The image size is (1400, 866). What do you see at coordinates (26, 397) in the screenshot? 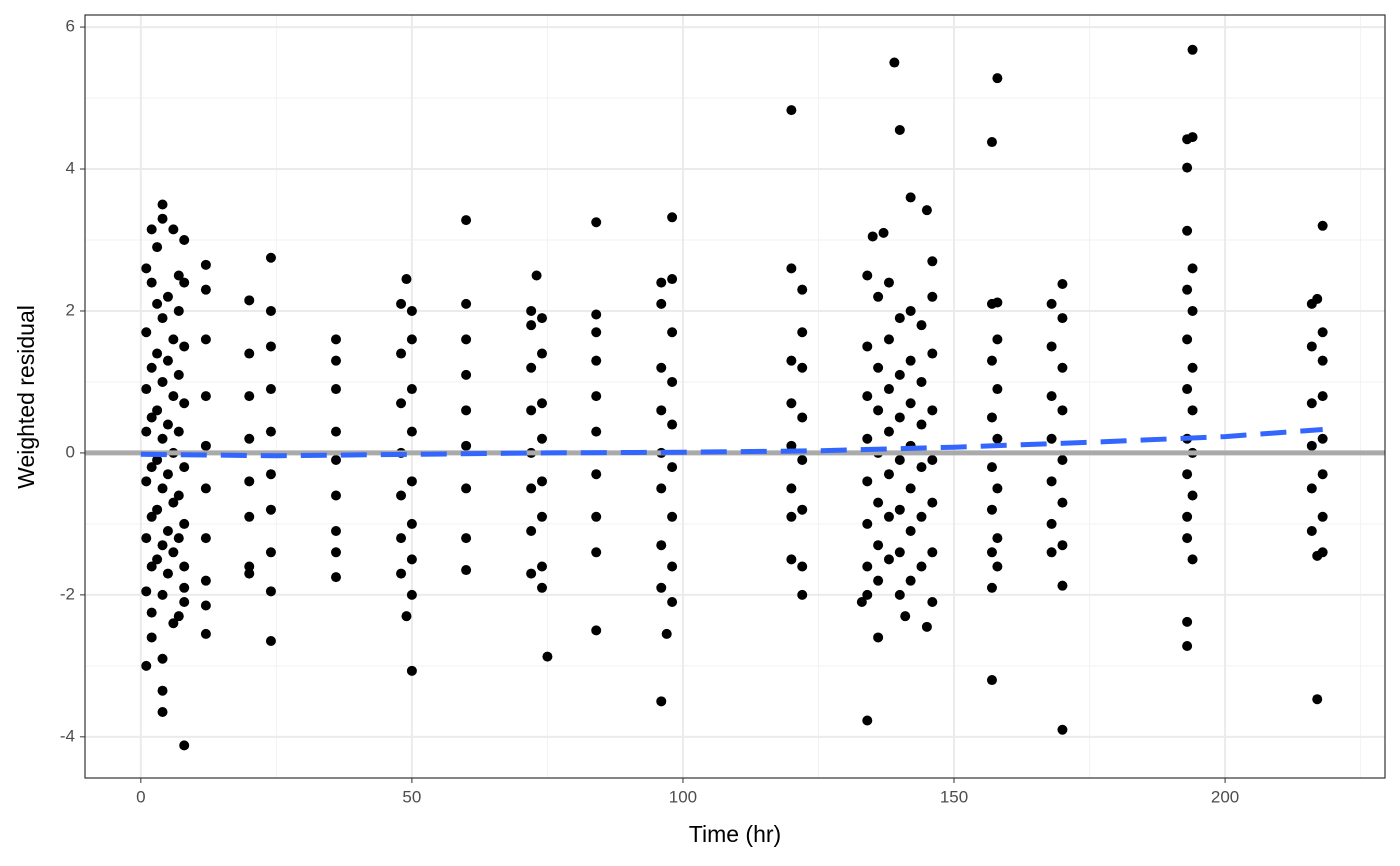
I see `y-axis-title: Weighted residual` at bounding box center [26, 397].